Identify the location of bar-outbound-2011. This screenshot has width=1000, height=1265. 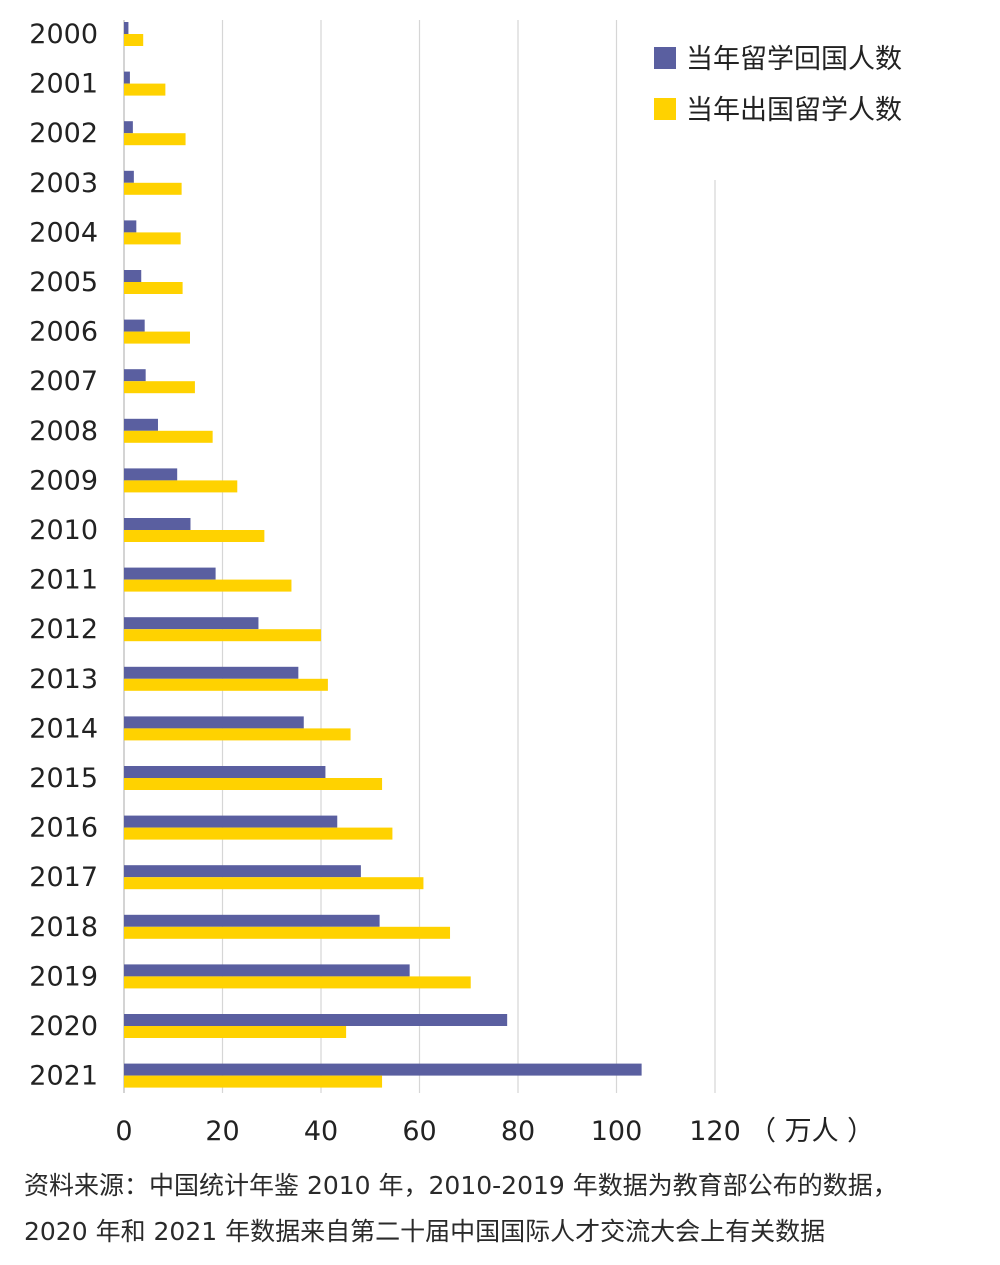
(208, 585).